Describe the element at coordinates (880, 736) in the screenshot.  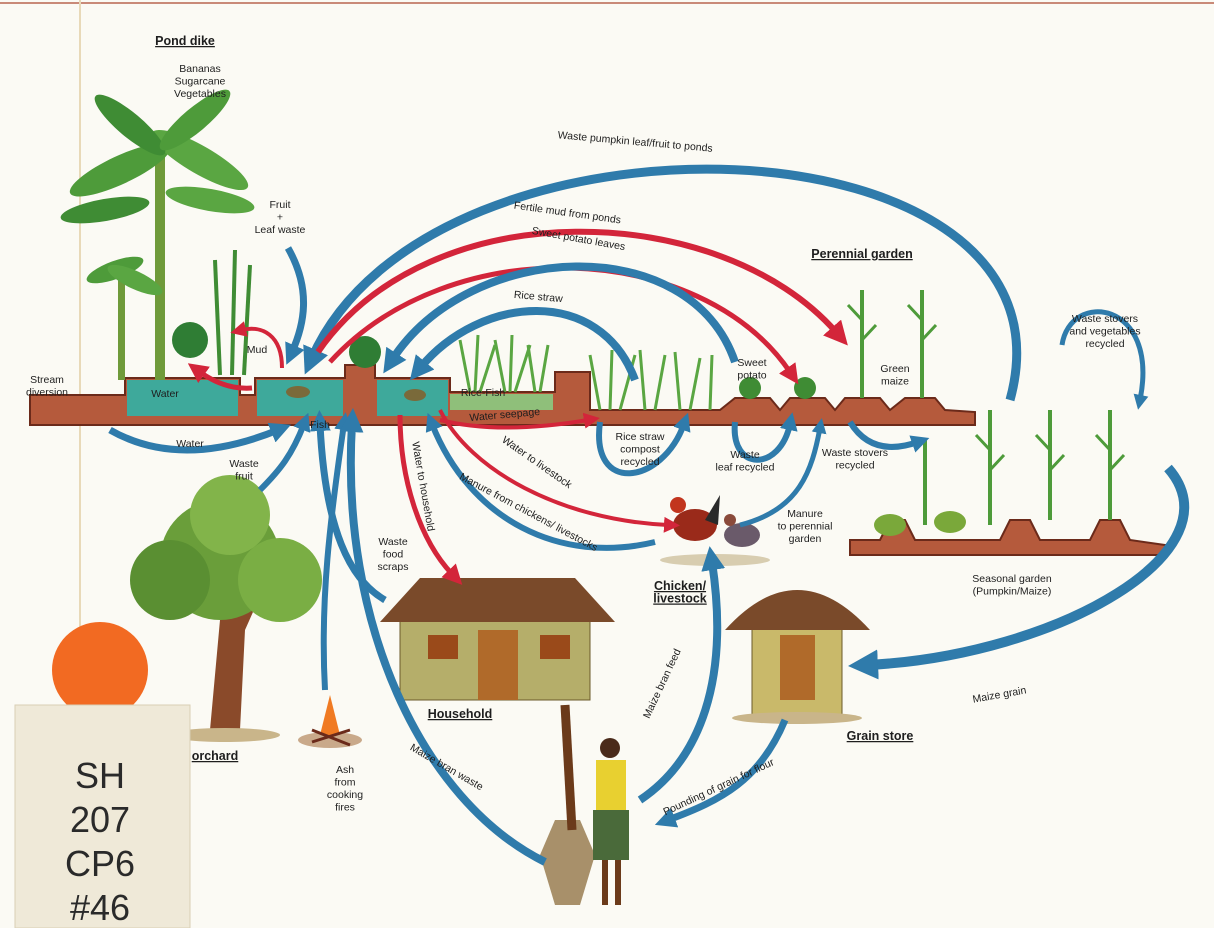
I see `label: Grain store` at that location.